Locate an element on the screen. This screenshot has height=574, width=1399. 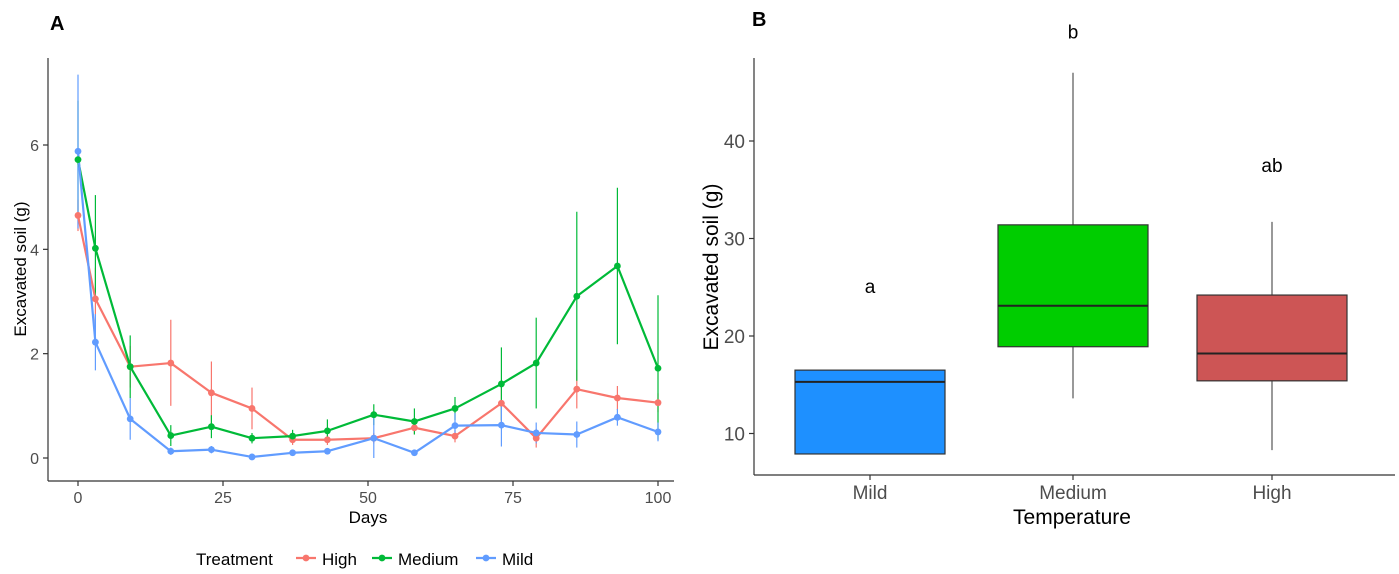
y-tick-label: 2 is located at coordinates (34, 355).